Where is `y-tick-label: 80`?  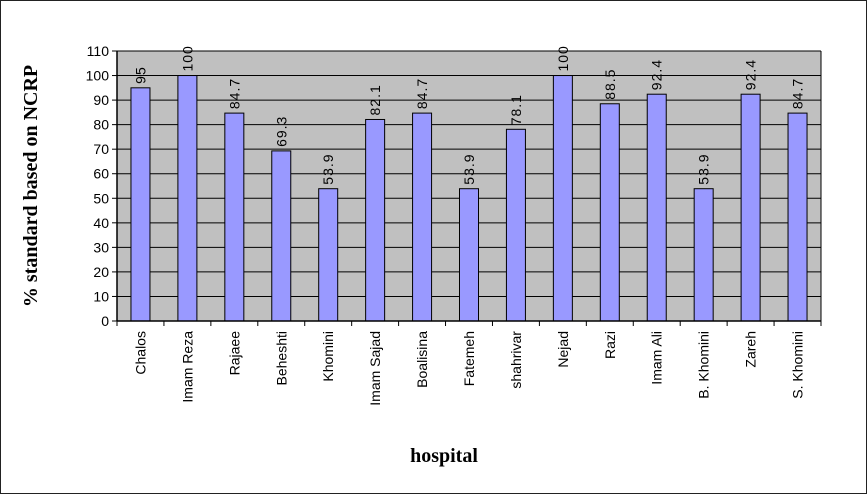 y-tick-label: 80 is located at coordinates (101, 125).